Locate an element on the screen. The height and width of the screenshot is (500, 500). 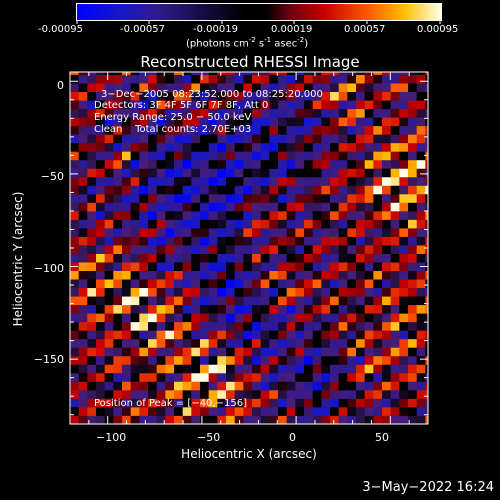
colorbar-tick-0: -0.00095 is located at coordinates (60, 29).